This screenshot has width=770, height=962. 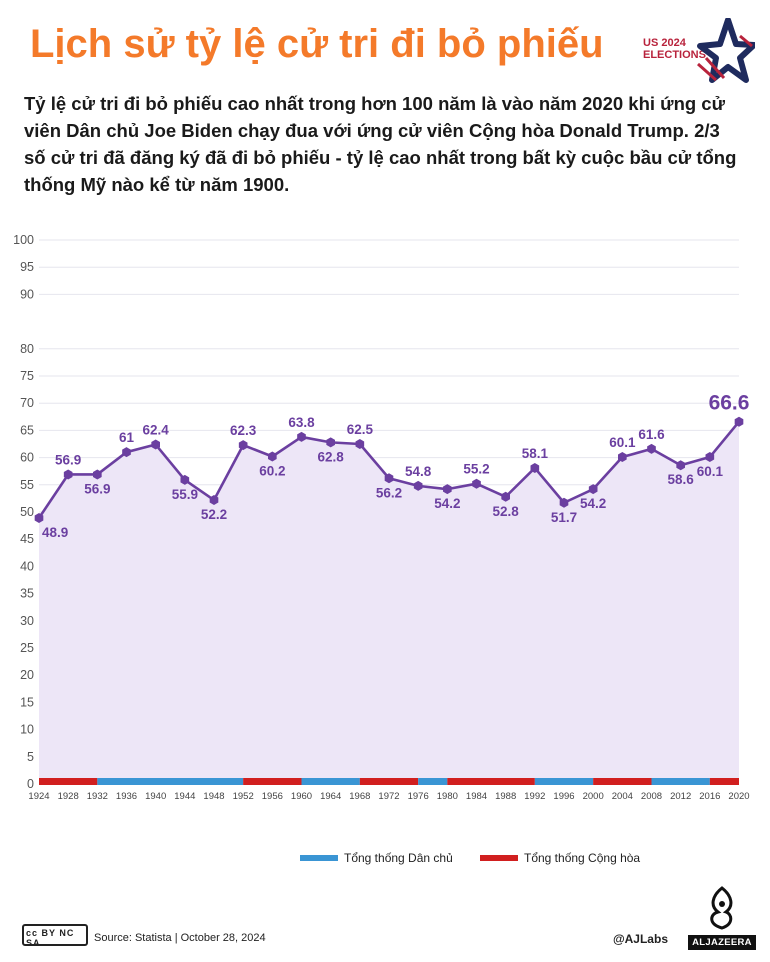 I want to click on legend-swatch-republican, so click(x=499, y=858).